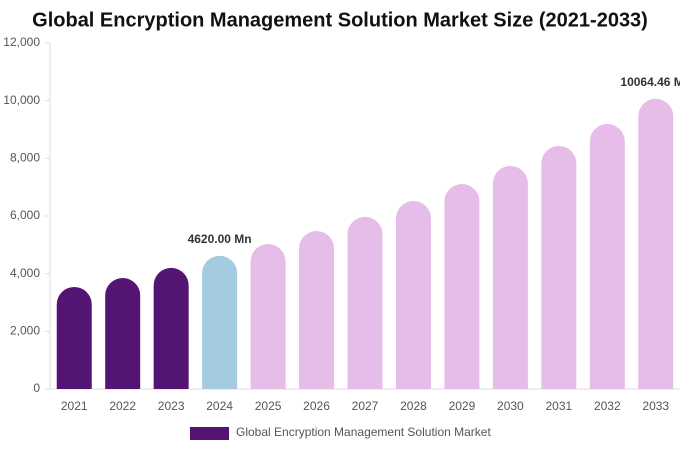  What do you see at coordinates (219, 406) in the screenshot?
I see `x-tick-label: 2024` at bounding box center [219, 406].